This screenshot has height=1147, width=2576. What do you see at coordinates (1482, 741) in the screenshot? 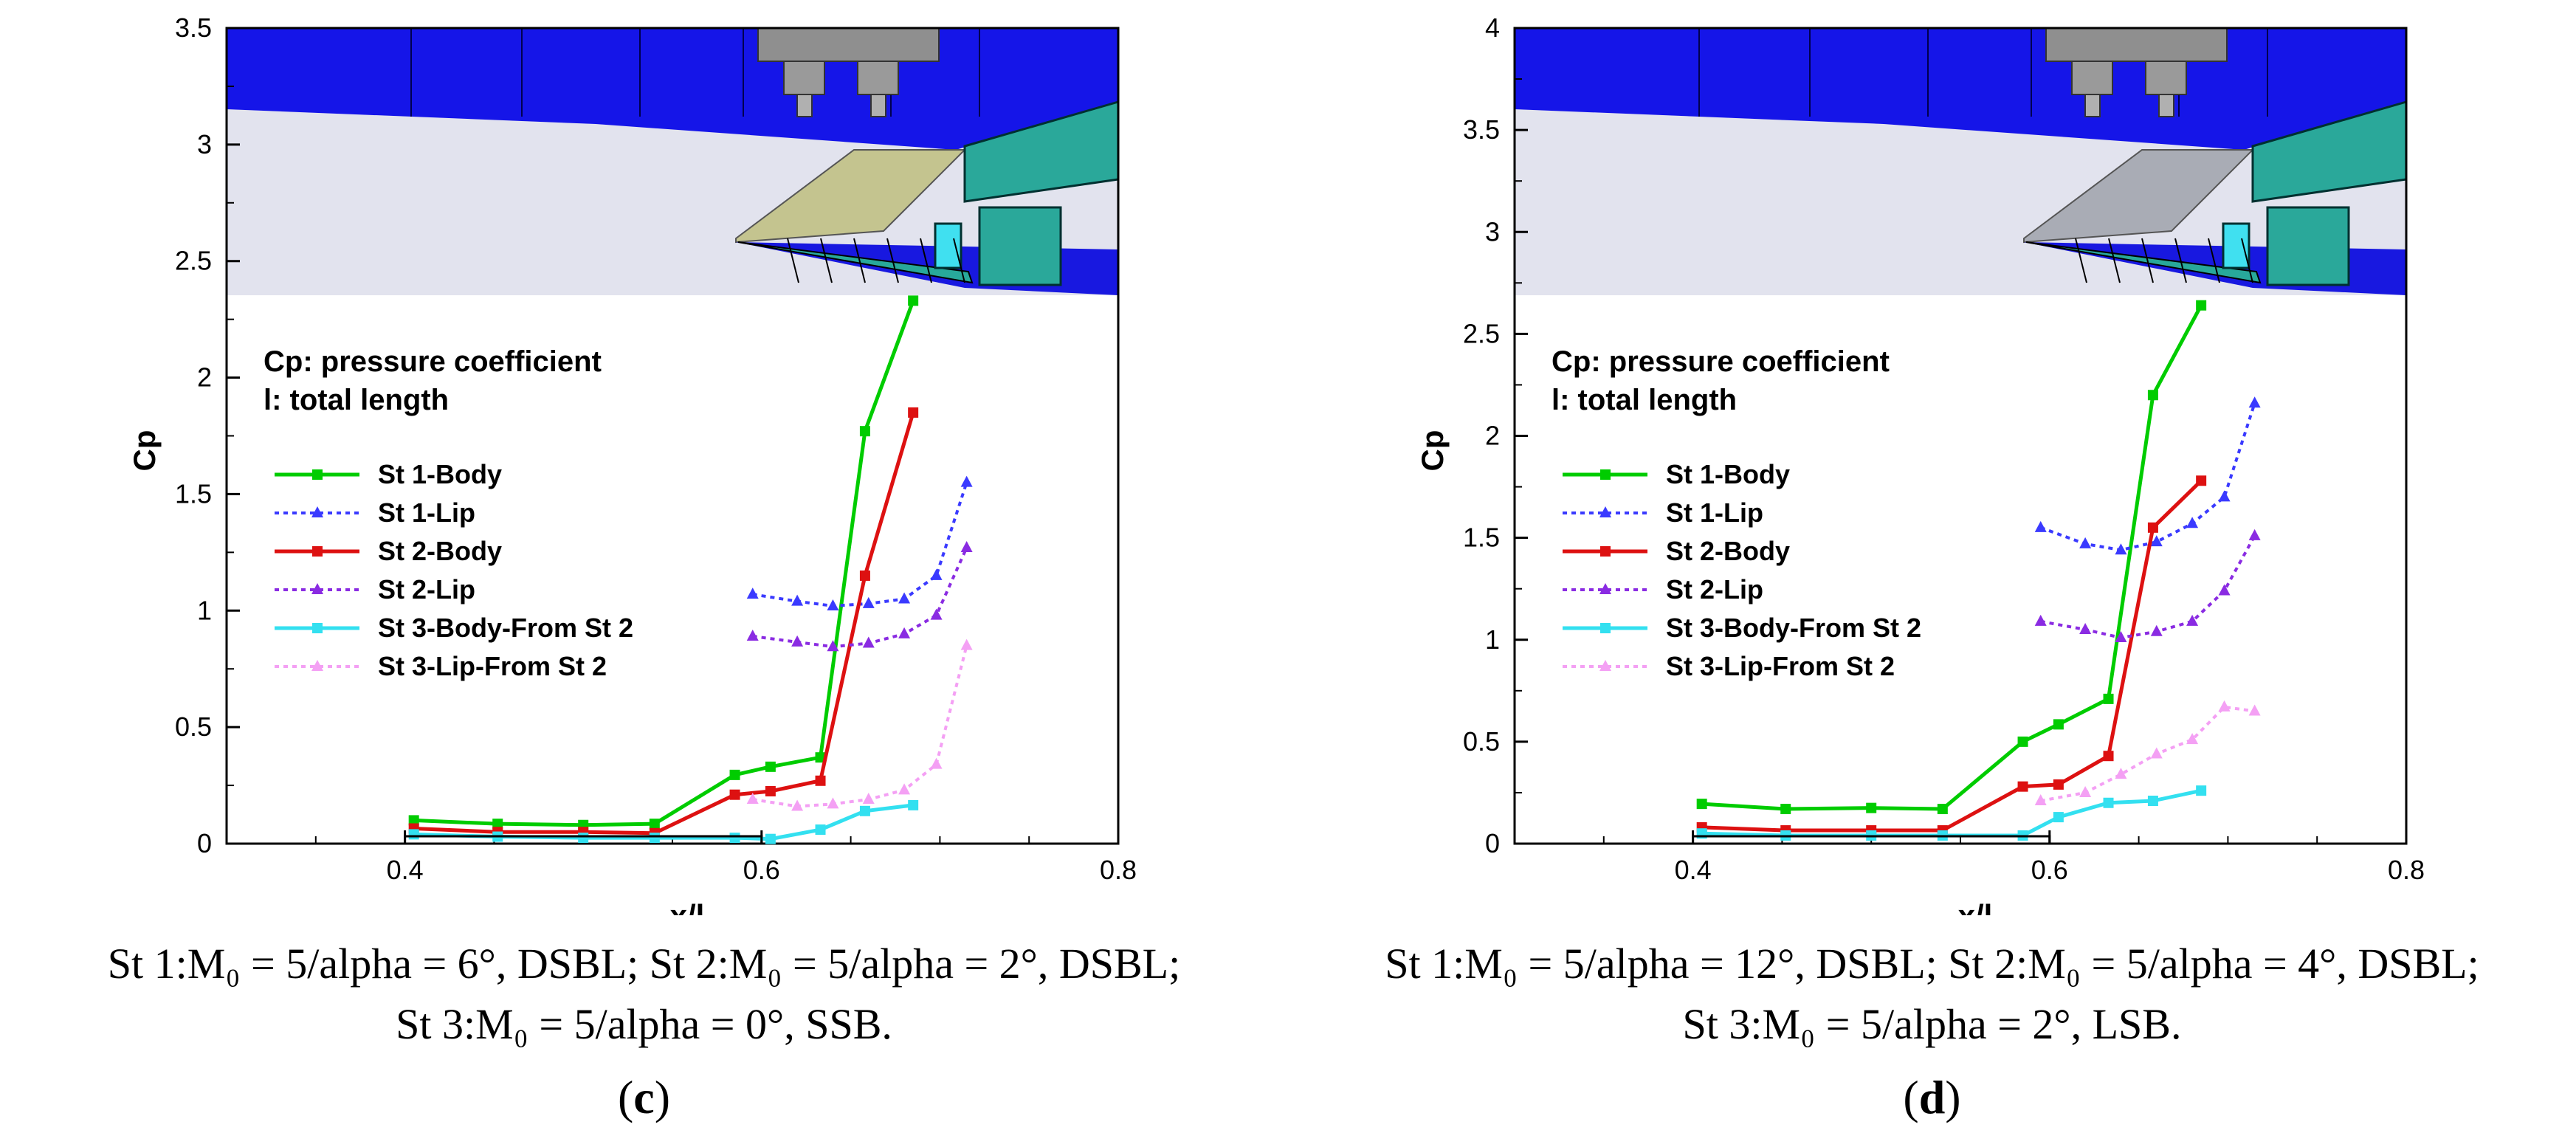
I see `y-tick-label: 0.5` at bounding box center [1482, 741].